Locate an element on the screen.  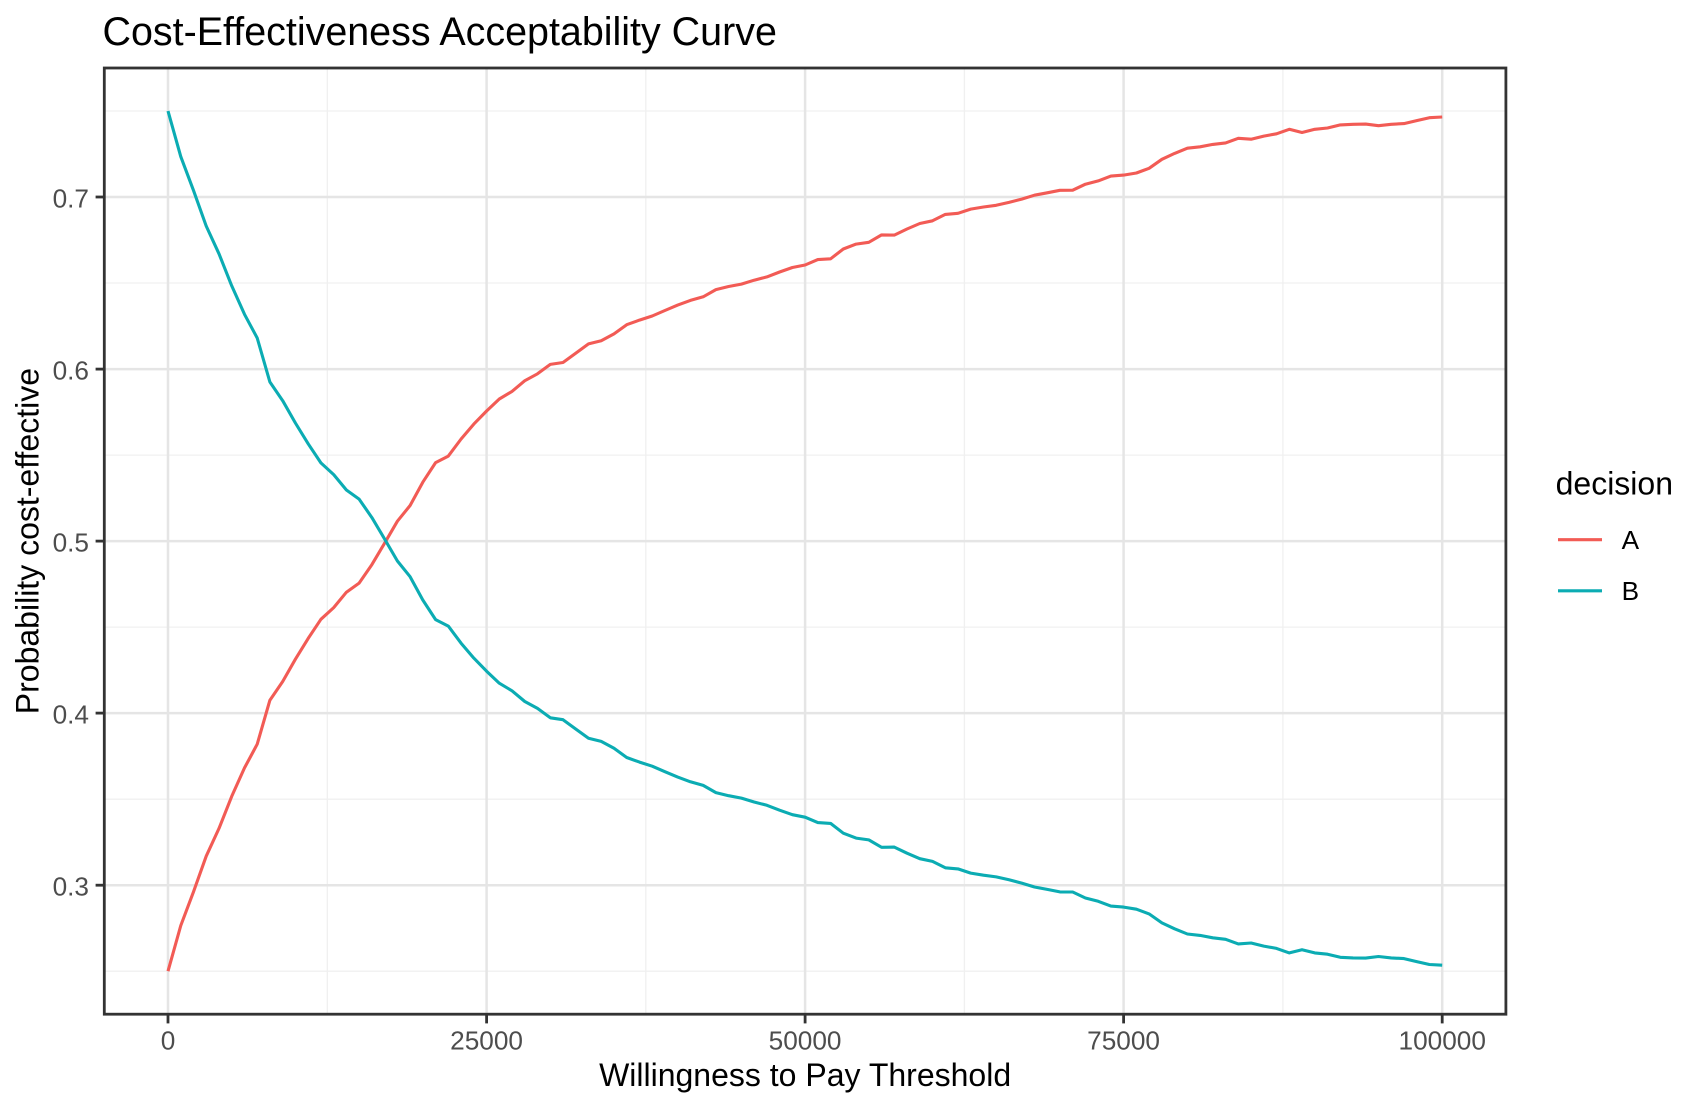
svg-text: 75000 is located at coordinates (1123, 1040).